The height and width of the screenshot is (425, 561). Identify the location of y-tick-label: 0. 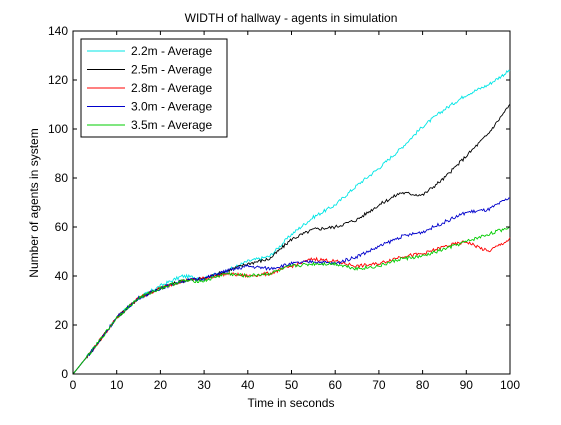
(64, 374).